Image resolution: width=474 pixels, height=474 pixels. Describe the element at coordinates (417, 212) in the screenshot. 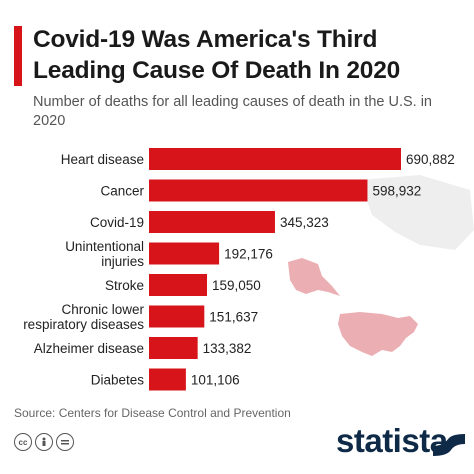

I see `world-map-background` at that location.